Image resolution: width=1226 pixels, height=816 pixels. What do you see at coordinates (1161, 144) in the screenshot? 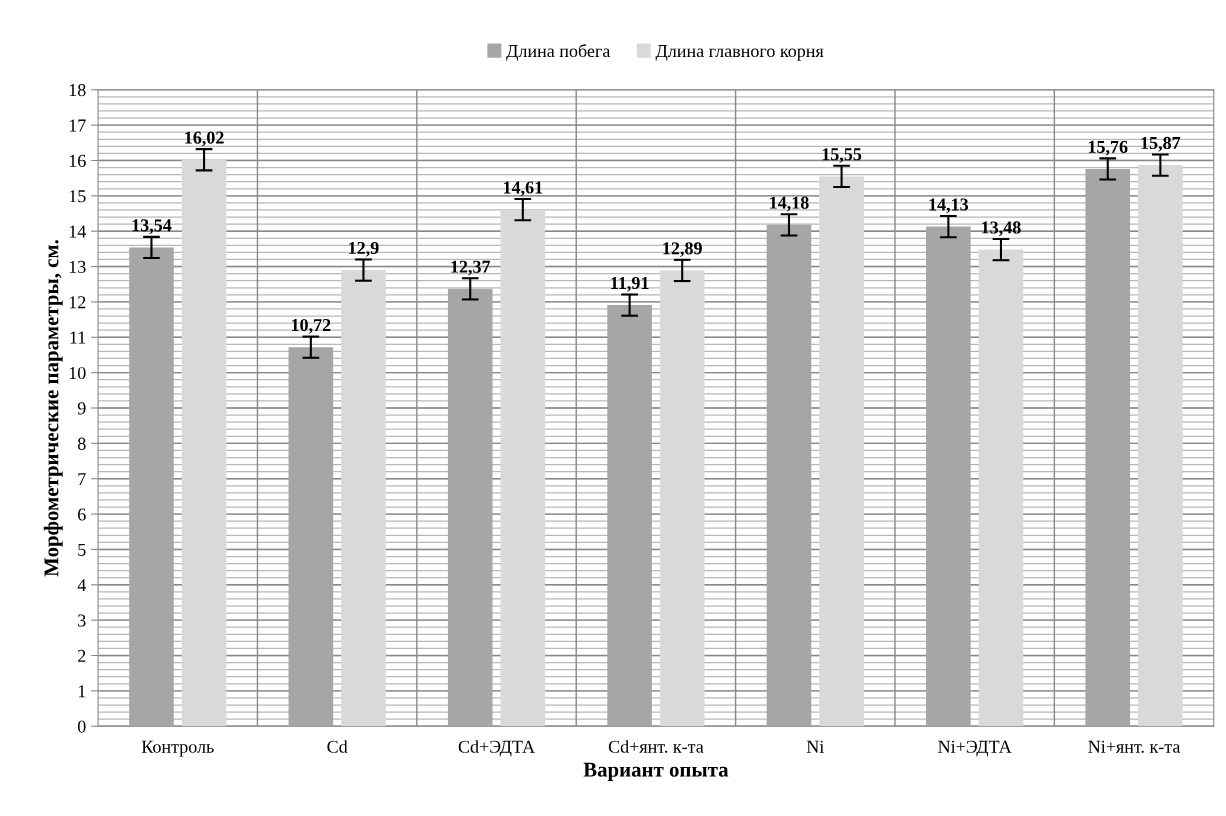
I see `data-label: 15,87` at bounding box center [1161, 144].